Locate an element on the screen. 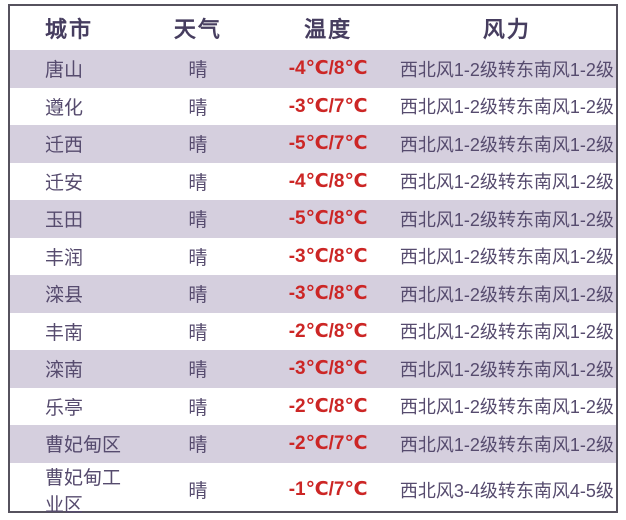  table-header: 城市 天气 温度 风力 is located at coordinates (313, 28).